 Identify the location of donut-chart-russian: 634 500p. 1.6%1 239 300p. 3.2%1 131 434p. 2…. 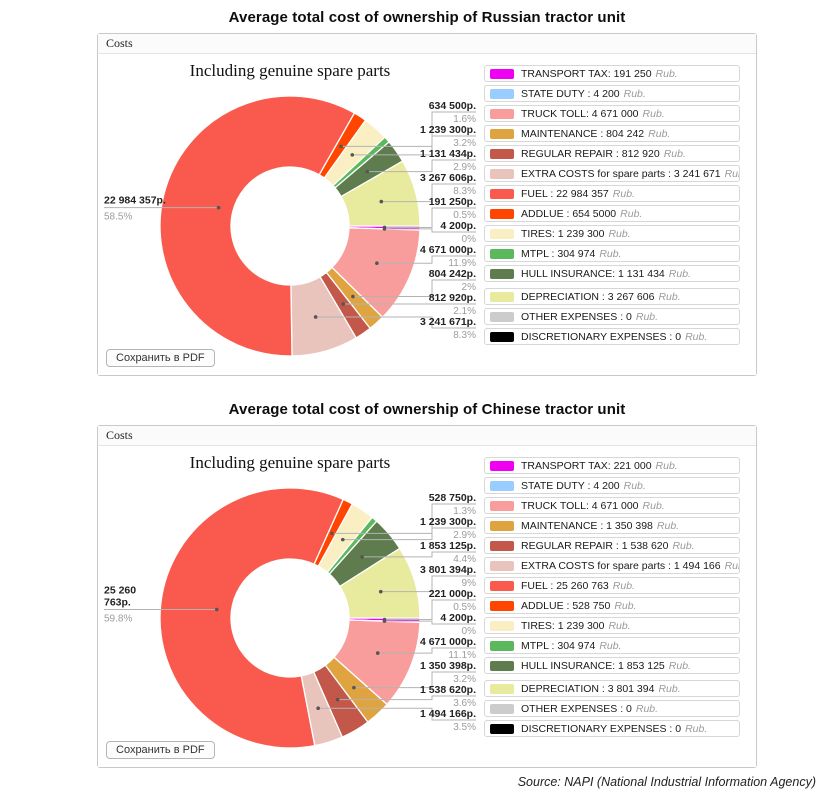
(290, 226).